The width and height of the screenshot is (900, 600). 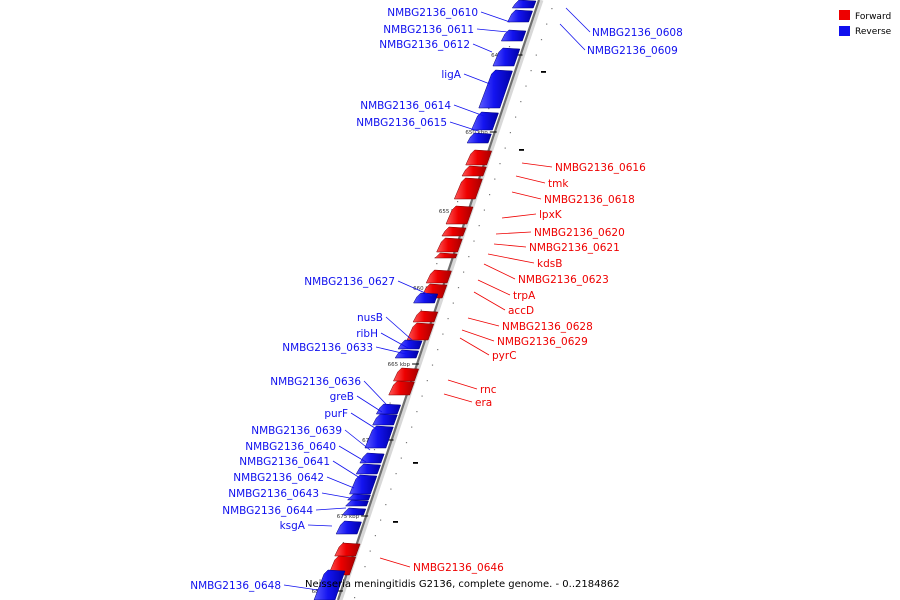 What do you see at coordinates (405, 106) in the screenshot?
I see `gene-label-nmbg2136-0614: NMBG2136_0614` at bounding box center [405, 106].